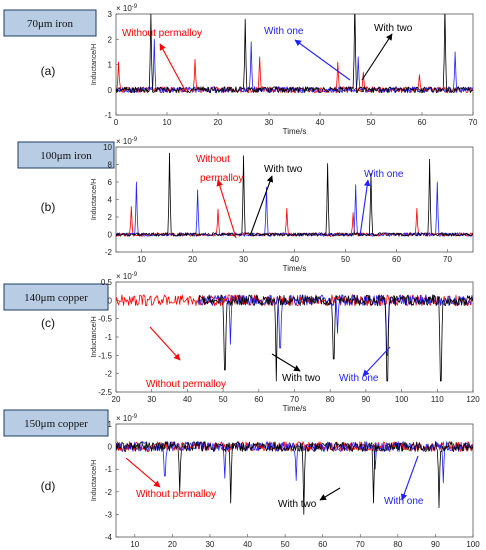 This screenshot has width=486, height=550. What do you see at coordinates (107, 147) in the screenshot?
I see `y-tick-label: 10` at bounding box center [107, 147].